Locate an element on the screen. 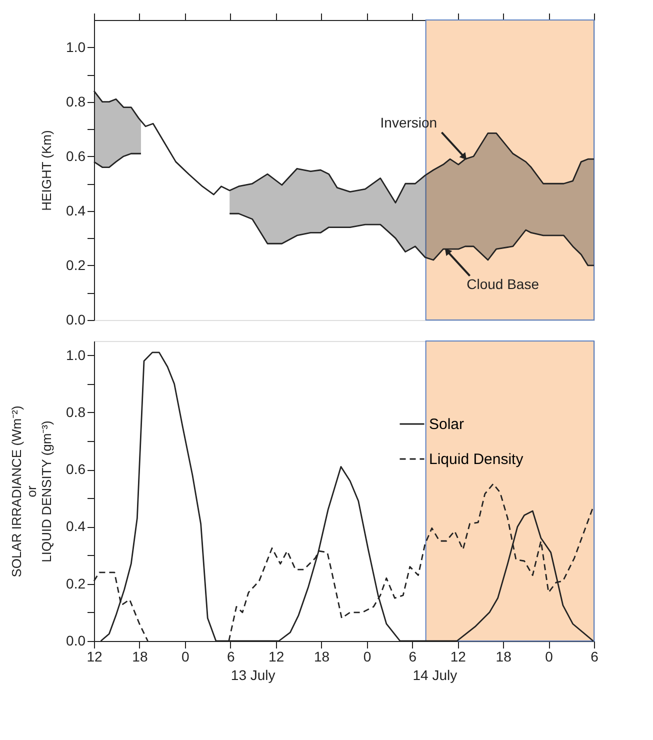 The width and height of the screenshot is (653, 740). legend-label: Solar is located at coordinates (446, 424).